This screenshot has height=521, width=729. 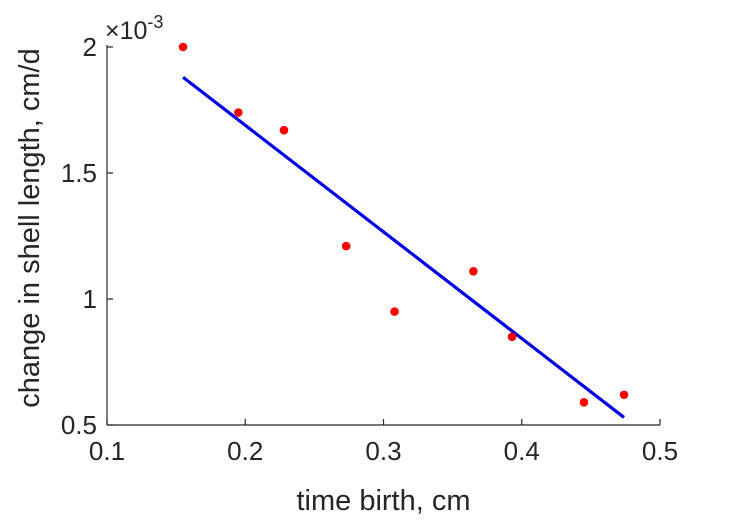 I want to click on y-exponent-label: ×10⁻³, so click(x=134, y=28).